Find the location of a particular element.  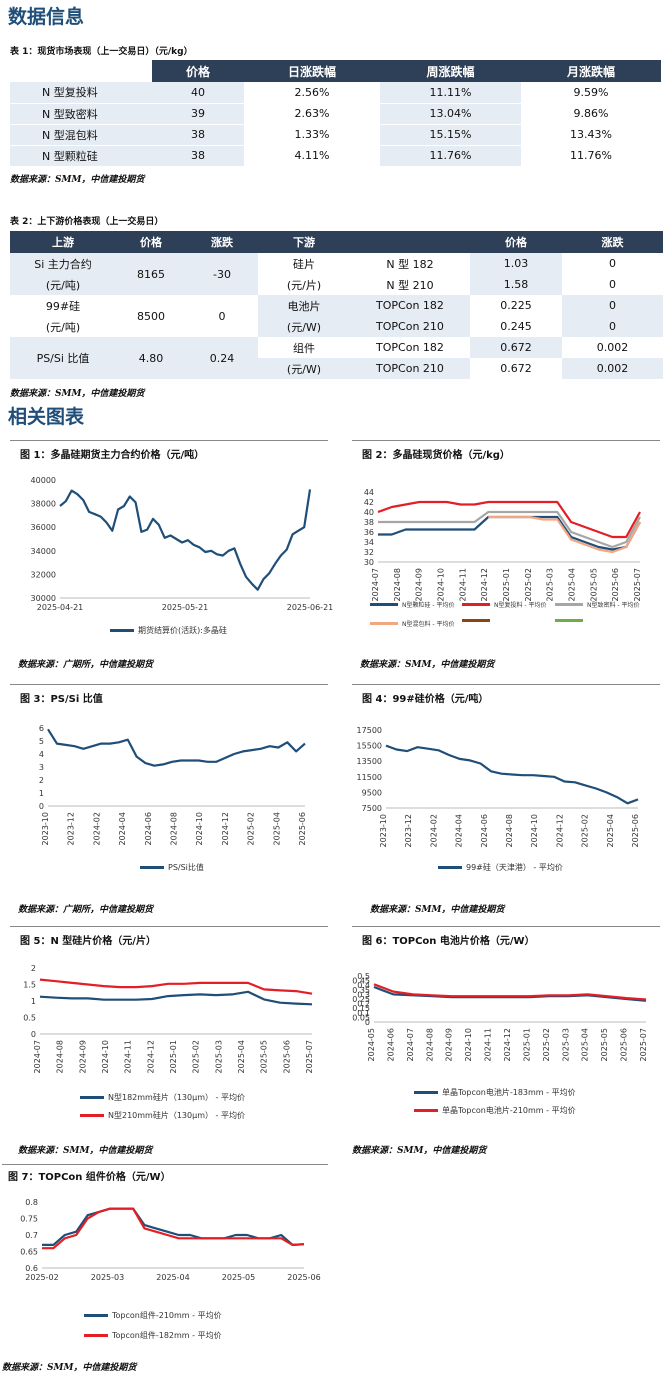

y-tick-label: 0.4 is located at coordinates (363, 985).